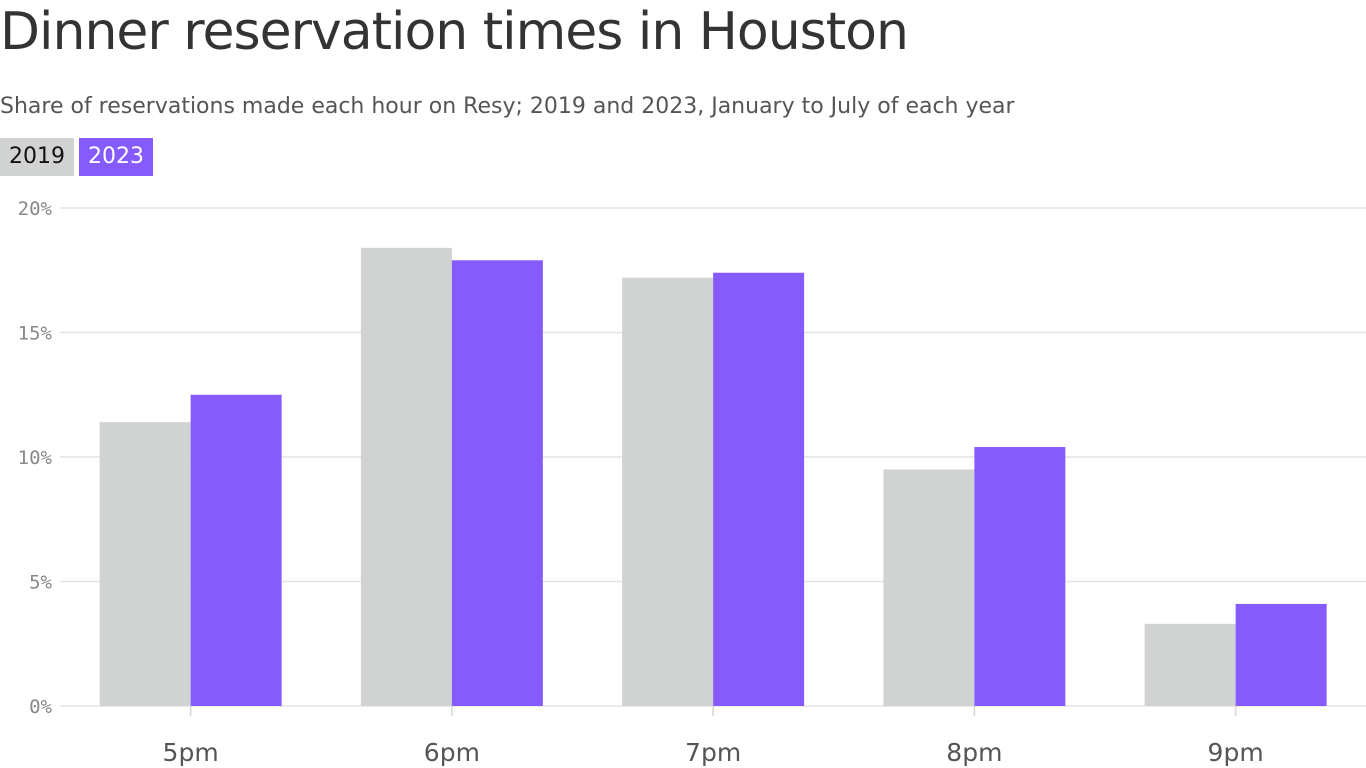 This screenshot has height=768, width=1366. Describe the element at coordinates (452, 752) in the screenshot. I see `x-tick-label: 6pm` at that location.